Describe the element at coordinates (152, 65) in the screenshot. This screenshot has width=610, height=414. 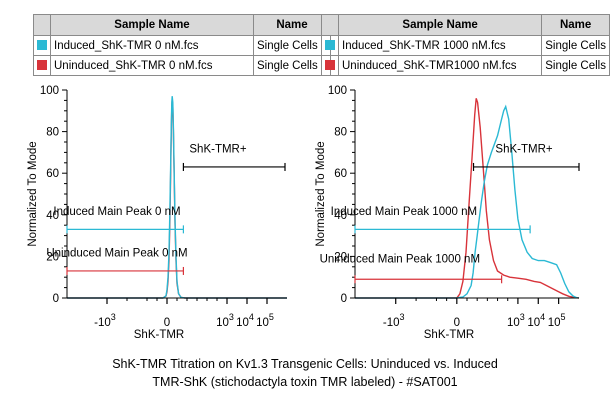
I see `legend-sample-cell: Uninduced_ShK-TMR 0 nM.fcs` at that location.